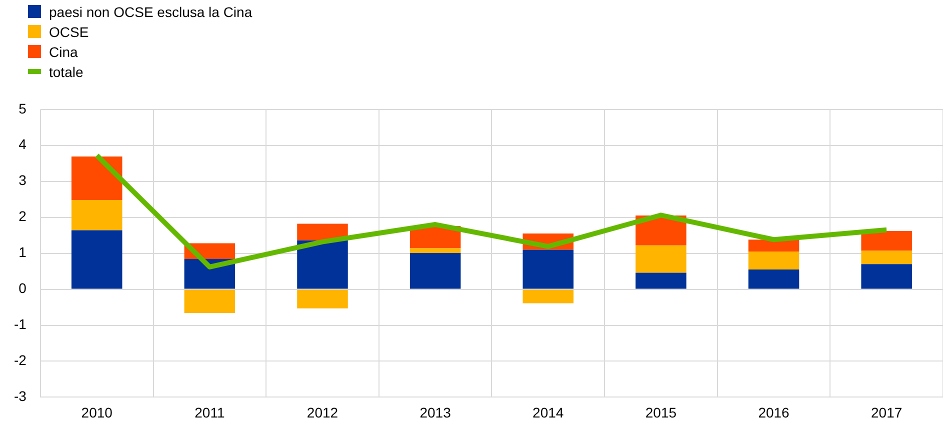 The width and height of the screenshot is (943, 437). I want to click on legend-label: Cina, so click(63, 52).